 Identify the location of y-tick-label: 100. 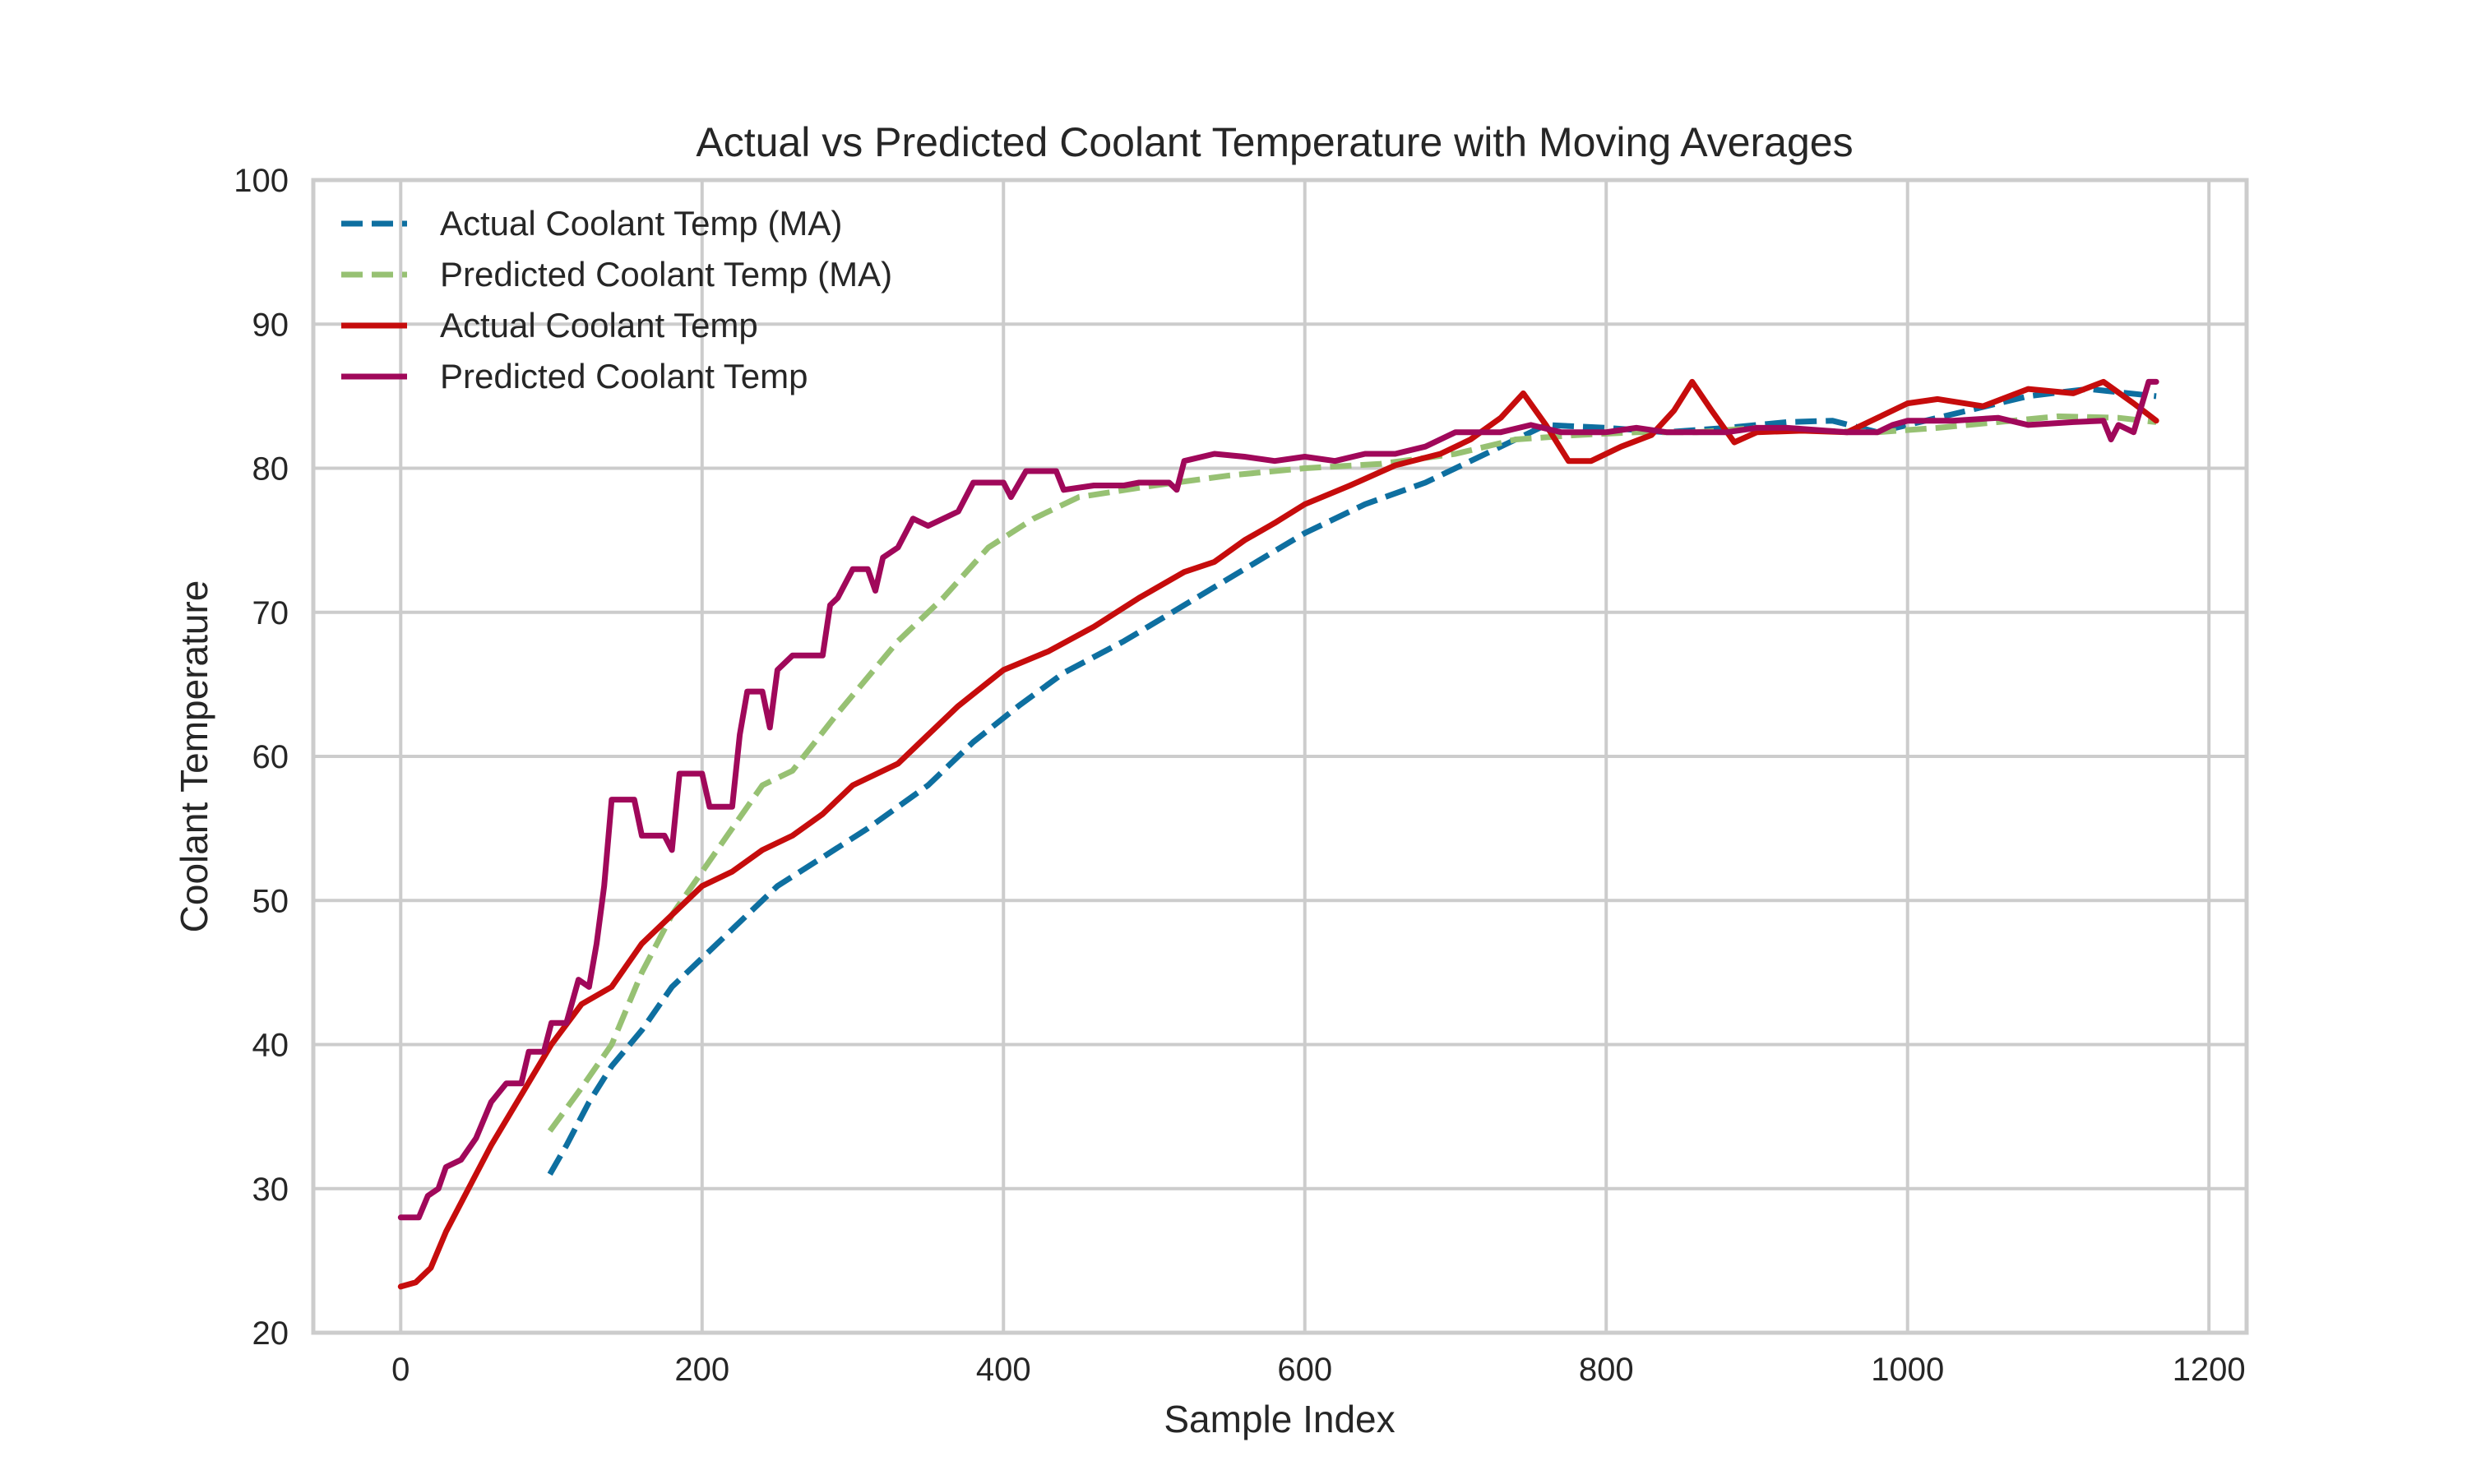
(261, 181).